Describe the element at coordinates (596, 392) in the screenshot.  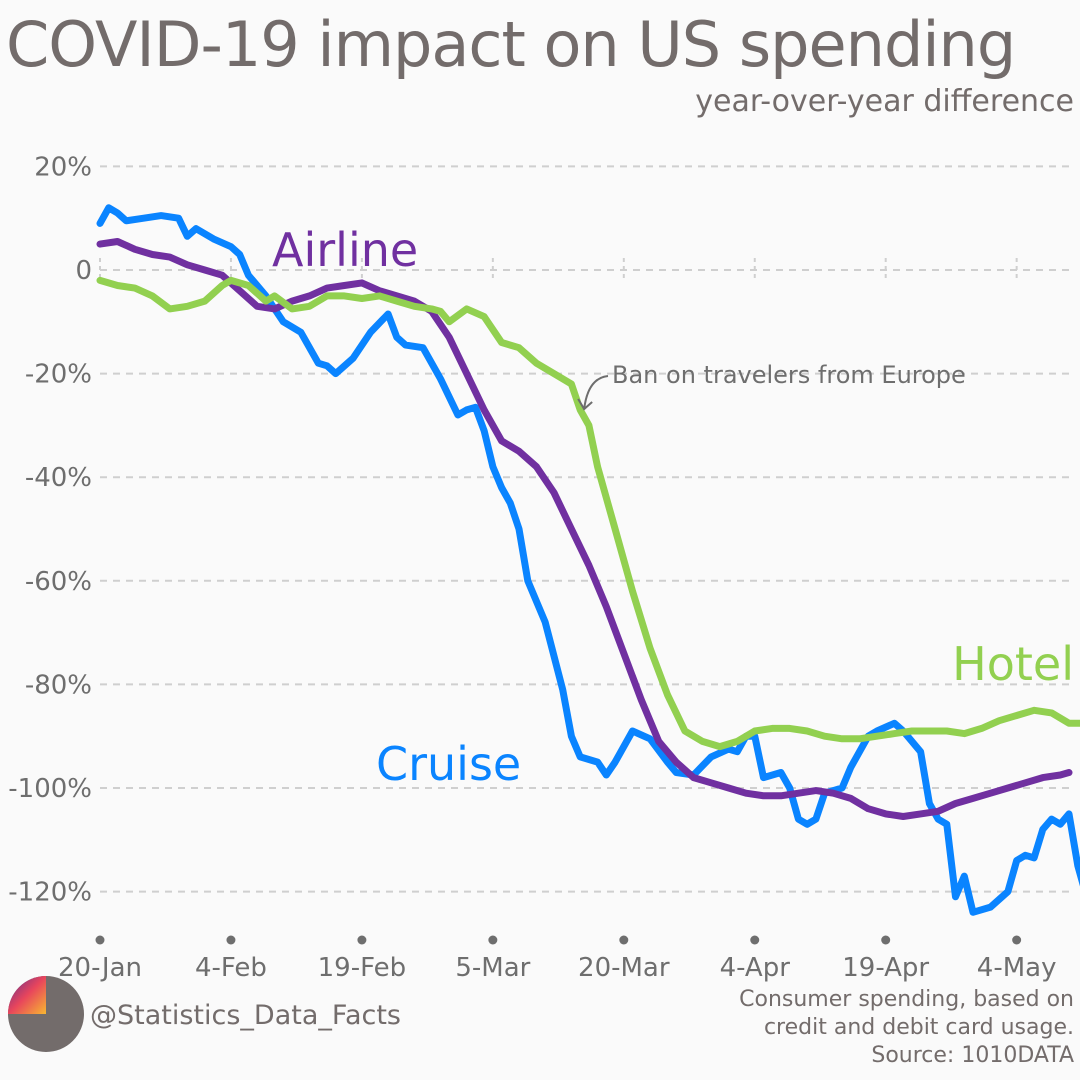
I see `annotation-arrow` at that location.